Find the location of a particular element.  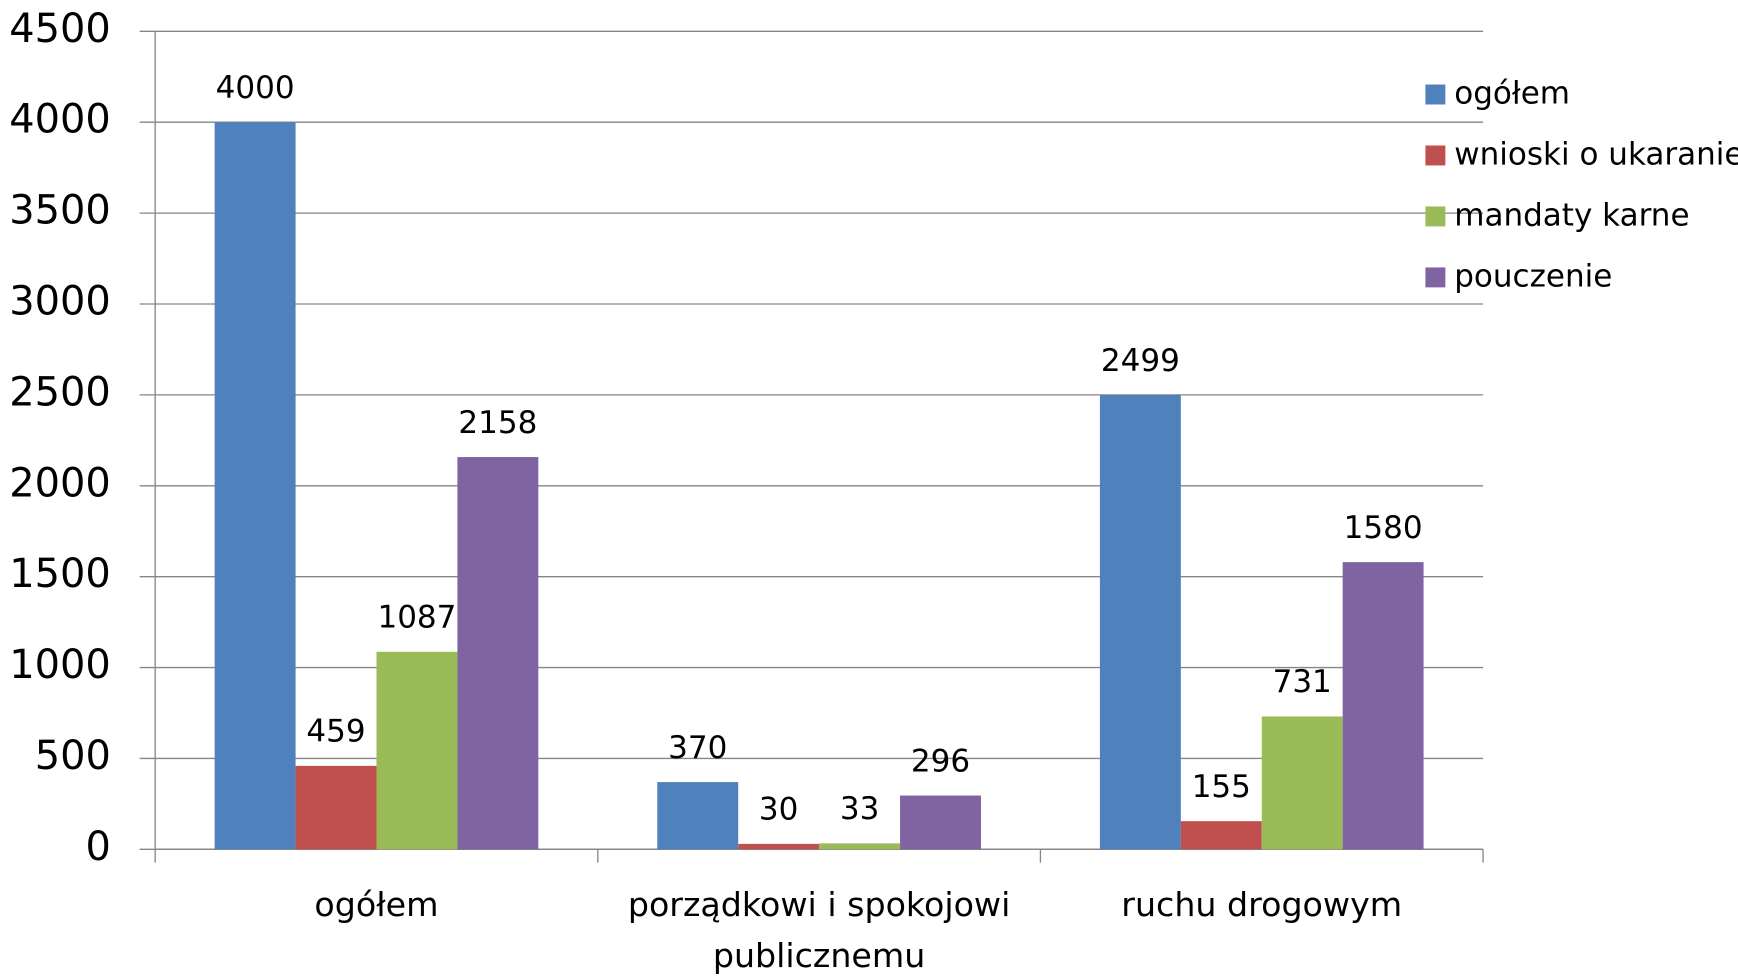

value-label: 155 is located at coordinates (1221, 787).